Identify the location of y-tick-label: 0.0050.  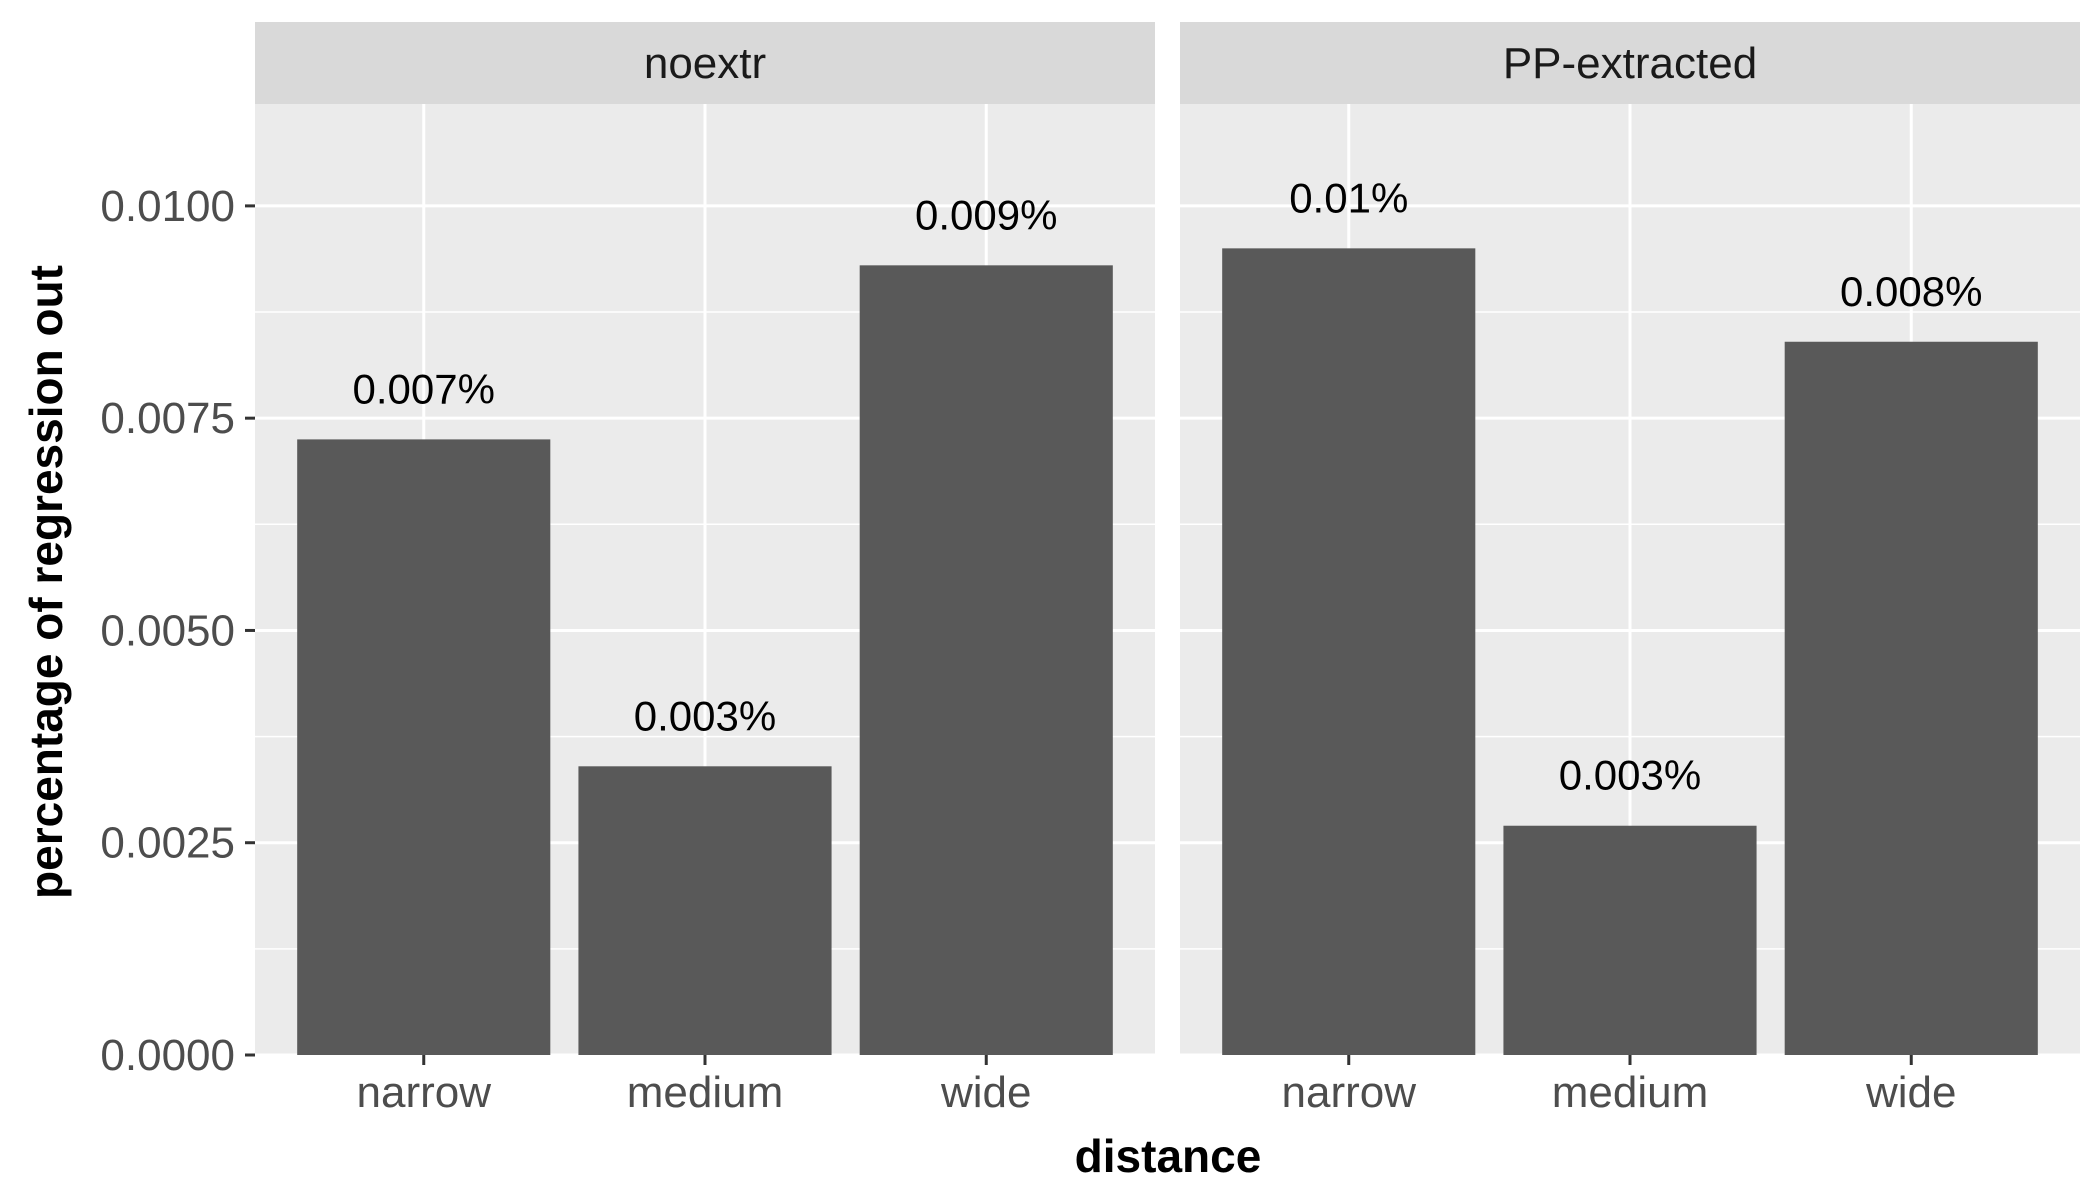
(167, 630).